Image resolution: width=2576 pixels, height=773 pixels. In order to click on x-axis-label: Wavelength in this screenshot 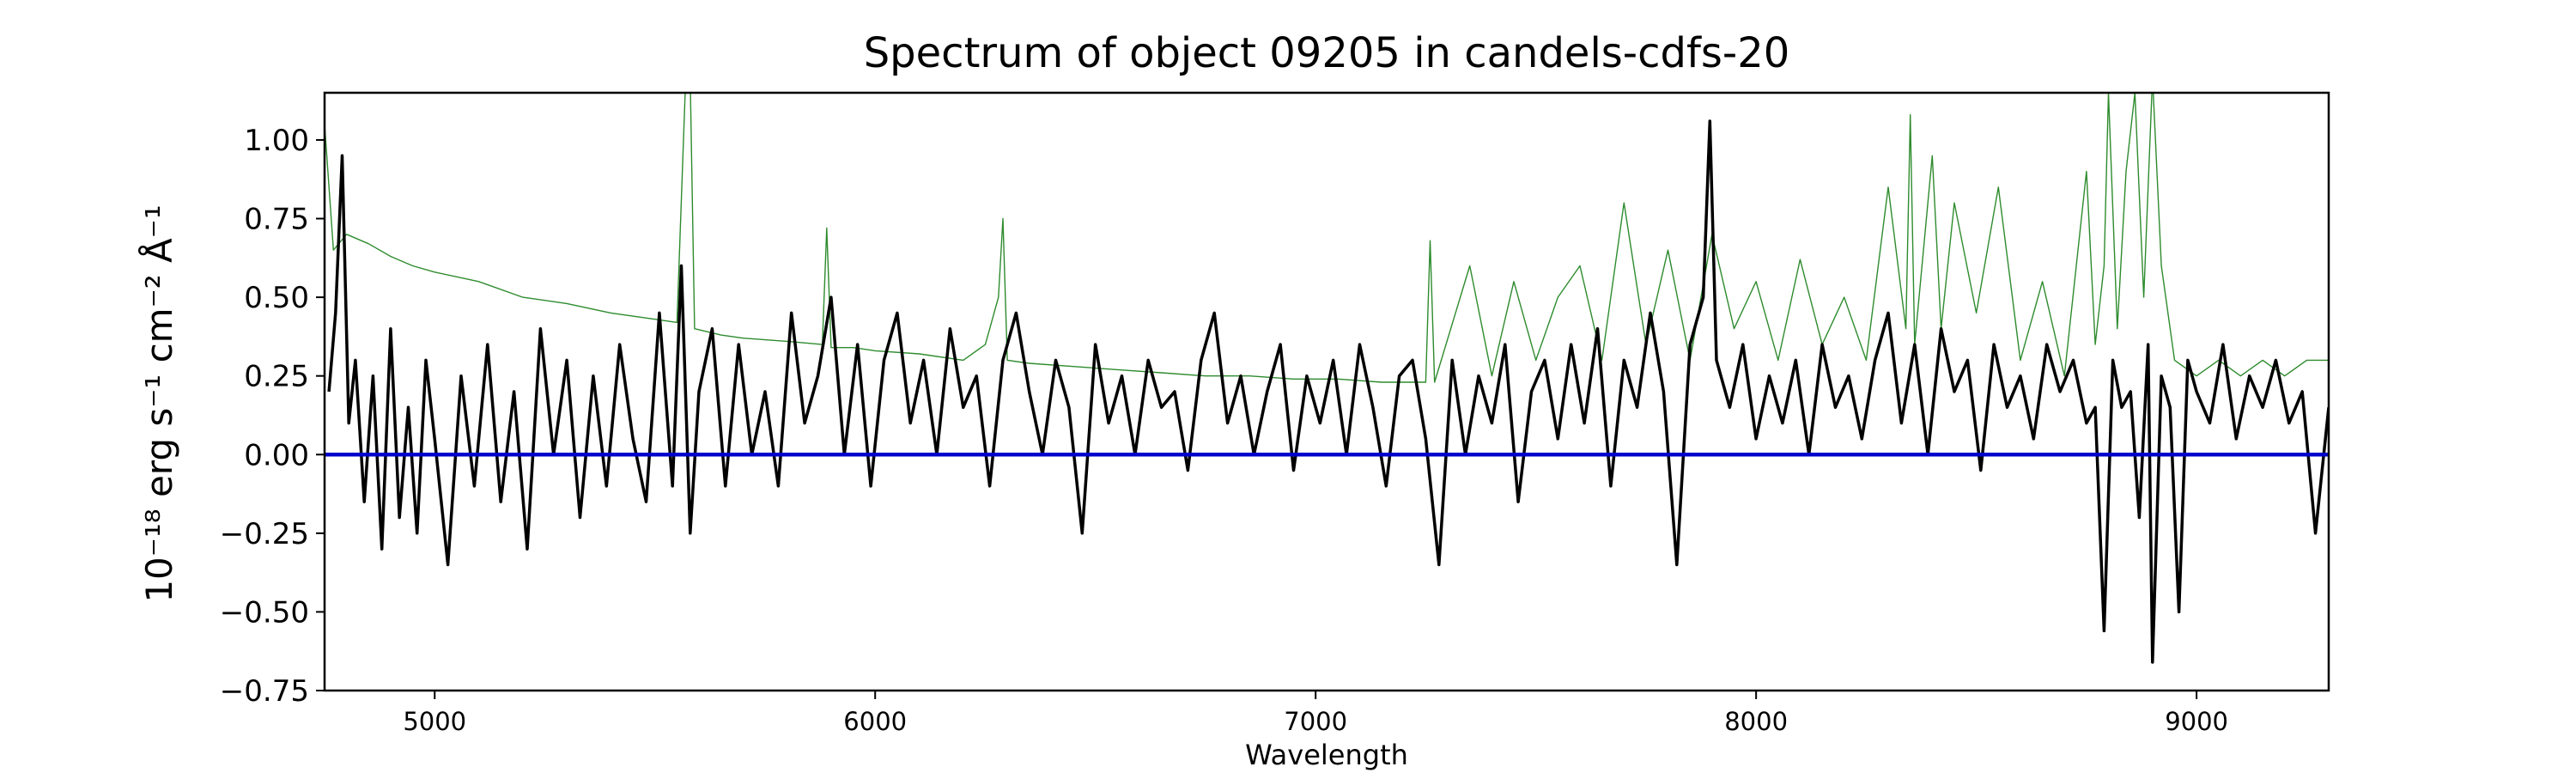, I will do `click(1327, 755)`.